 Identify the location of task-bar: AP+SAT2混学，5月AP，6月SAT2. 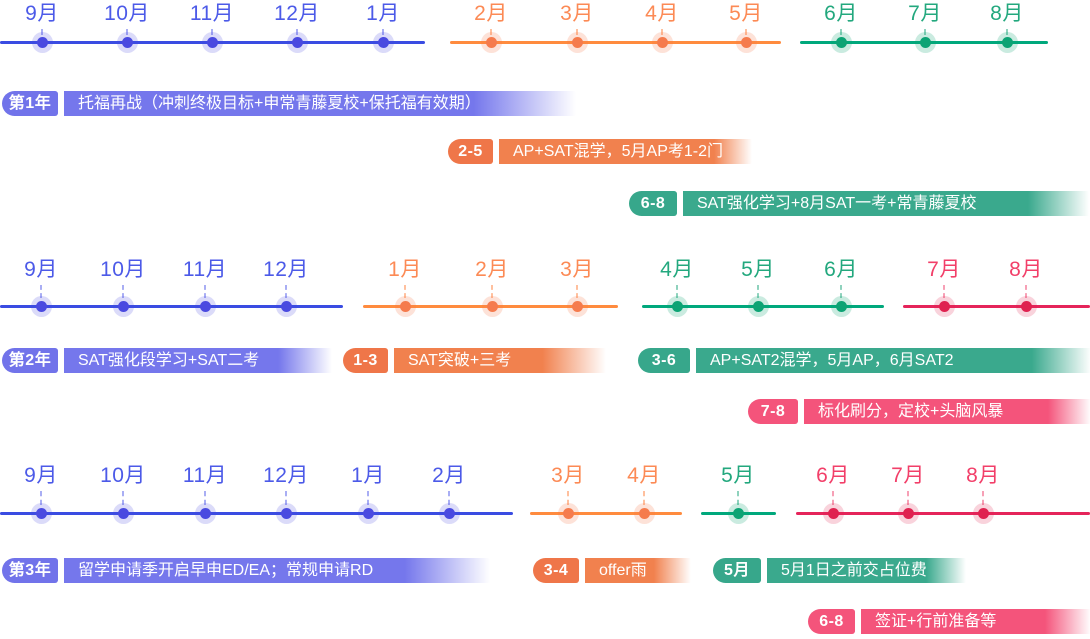
(893, 360).